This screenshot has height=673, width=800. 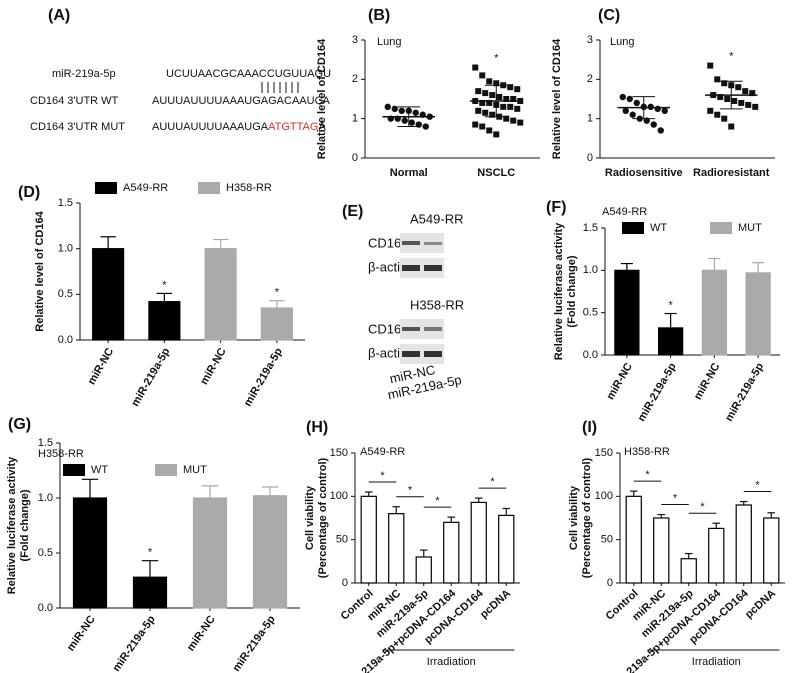 What do you see at coordinates (280, 87) in the screenshot?
I see `pairing-lines` at bounding box center [280, 87].